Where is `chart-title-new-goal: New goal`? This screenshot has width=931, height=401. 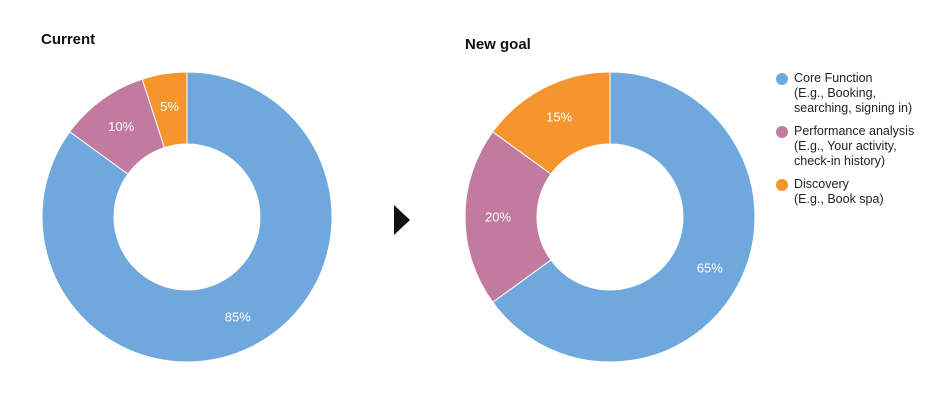 chart-title-new-goal: New goal is located at coordinates (498, 44).